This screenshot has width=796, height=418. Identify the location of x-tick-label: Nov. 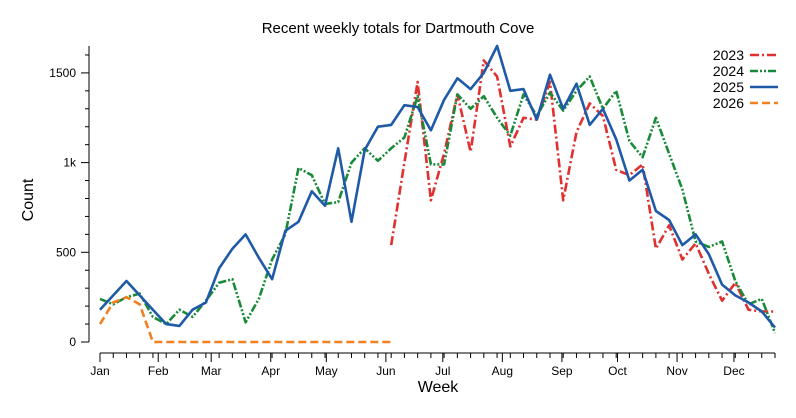
(676, 371).